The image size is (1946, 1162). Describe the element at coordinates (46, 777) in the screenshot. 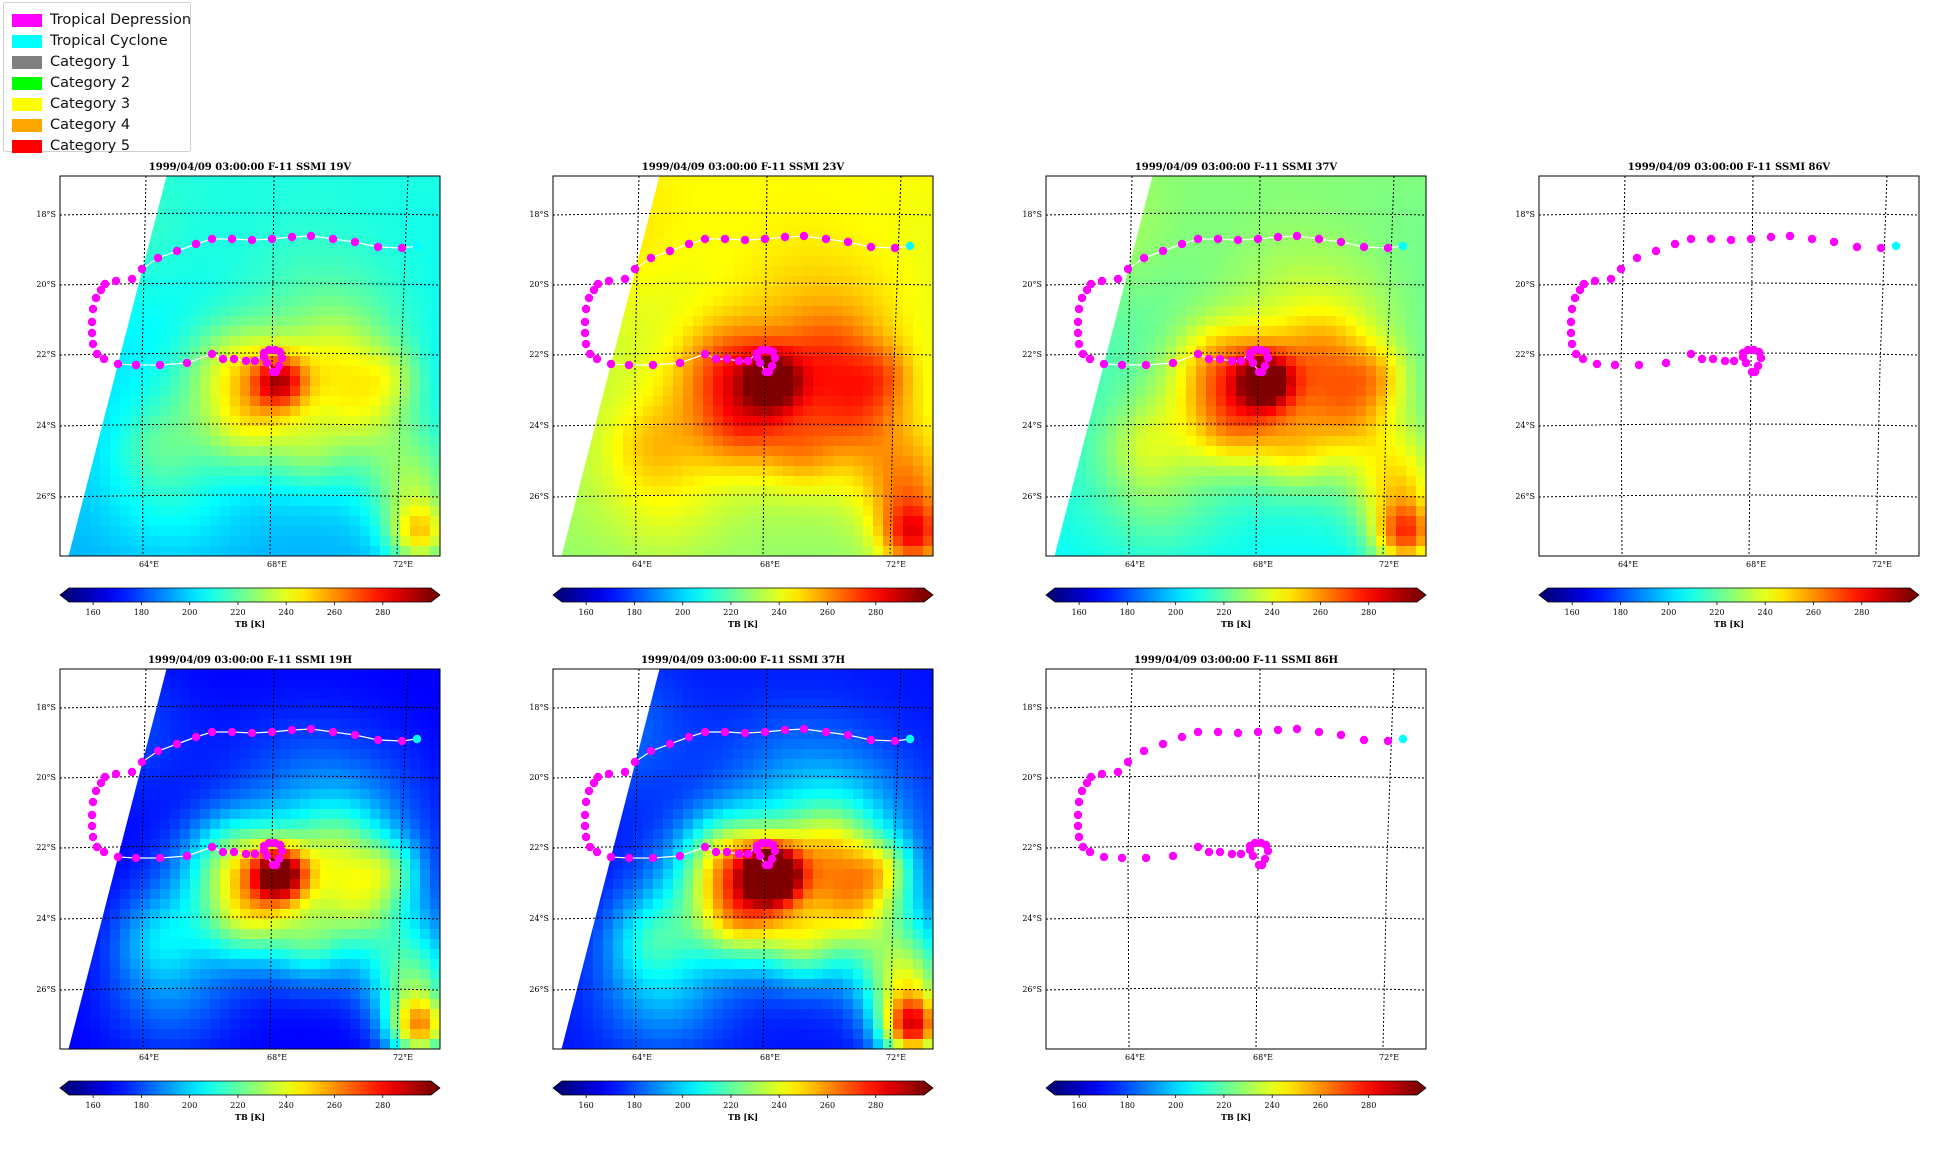

I see `lat-label: 20°S` at that location.